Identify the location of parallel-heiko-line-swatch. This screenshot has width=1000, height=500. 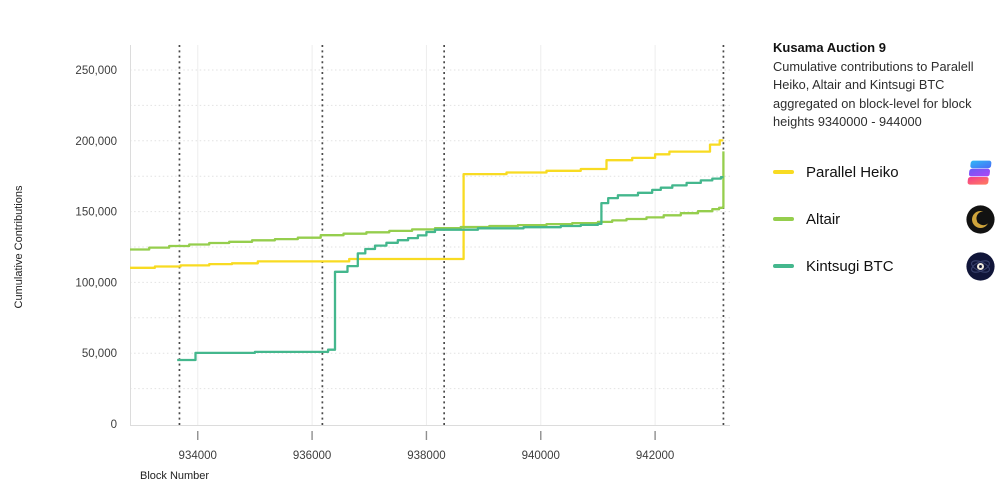
(783, 172).